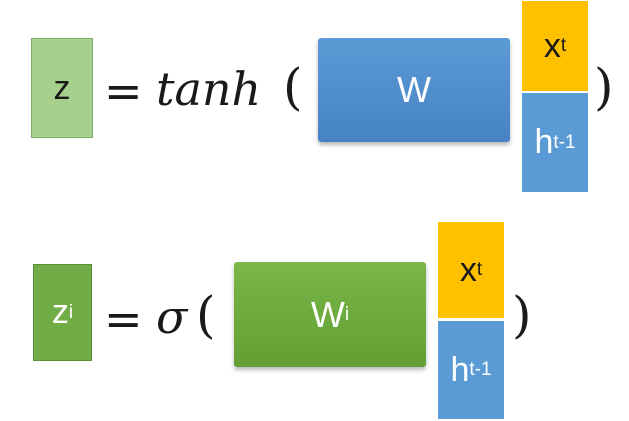  I want to click on zi-label: z, so click(60, 312).